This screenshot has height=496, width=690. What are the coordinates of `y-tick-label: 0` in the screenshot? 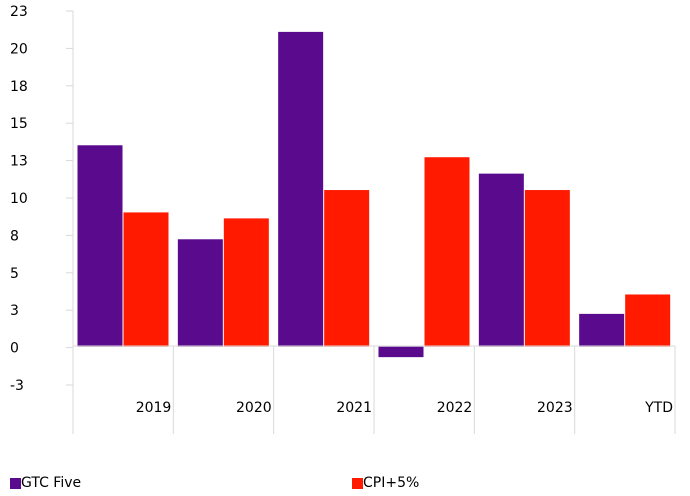 It's located at (14, 349).